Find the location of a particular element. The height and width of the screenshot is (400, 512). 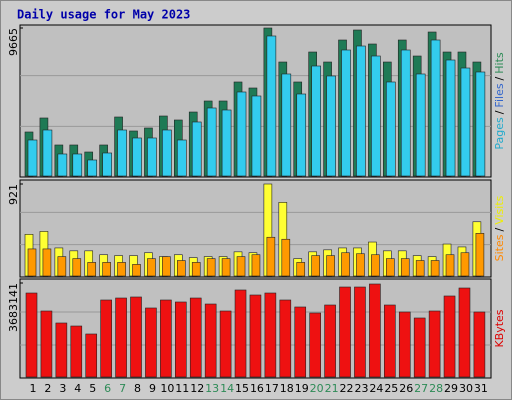

legend: KBytes is located at coordinates (499, 328).